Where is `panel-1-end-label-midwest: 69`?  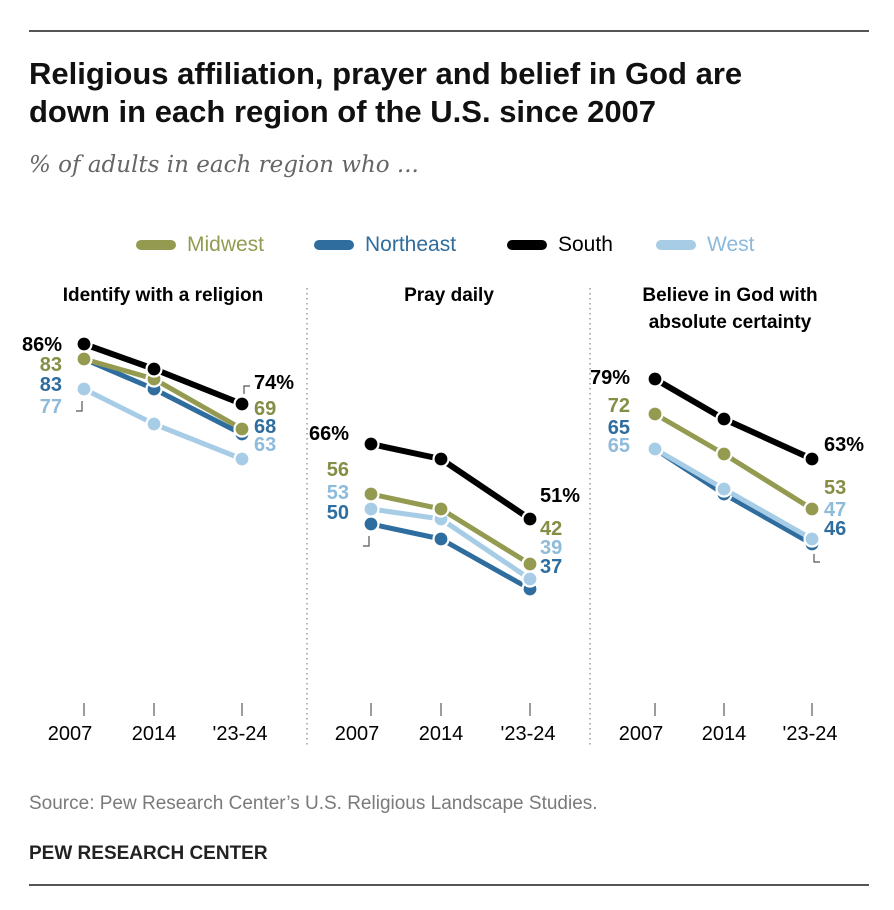
panel-1-end-label-midwest: 69 is located at coordinates (265, 409).